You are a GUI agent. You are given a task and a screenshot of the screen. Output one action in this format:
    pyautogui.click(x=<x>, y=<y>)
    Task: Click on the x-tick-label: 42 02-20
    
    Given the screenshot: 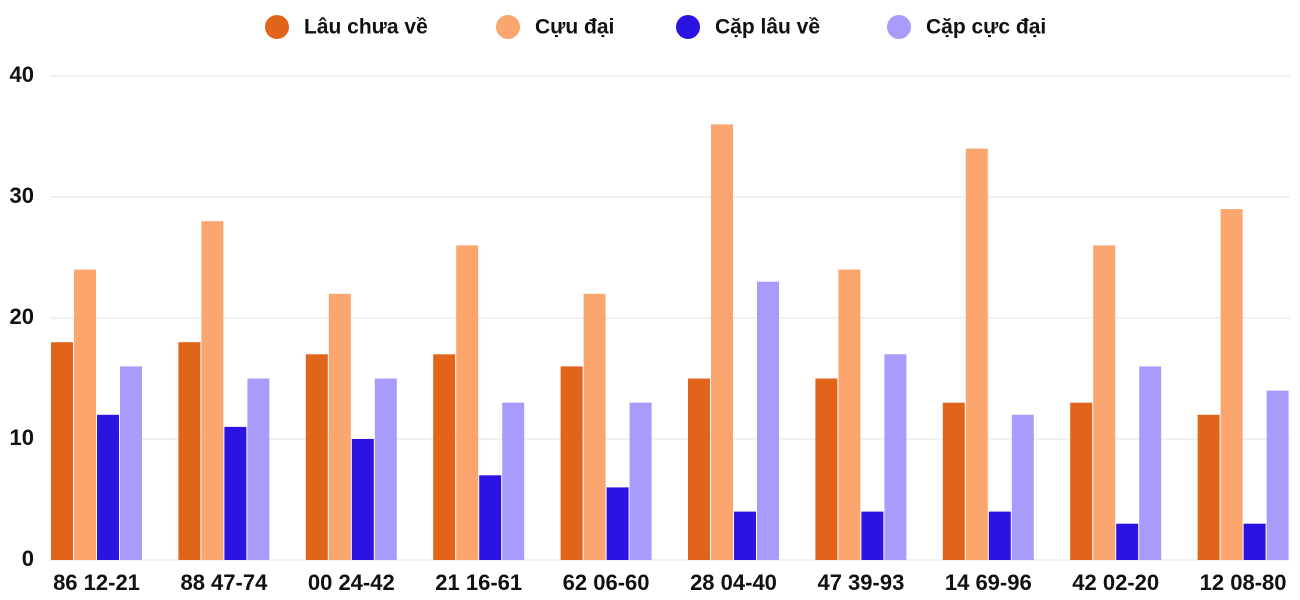 What is the action you would take?
    pyautogui.click(x=1115, y=582)
    